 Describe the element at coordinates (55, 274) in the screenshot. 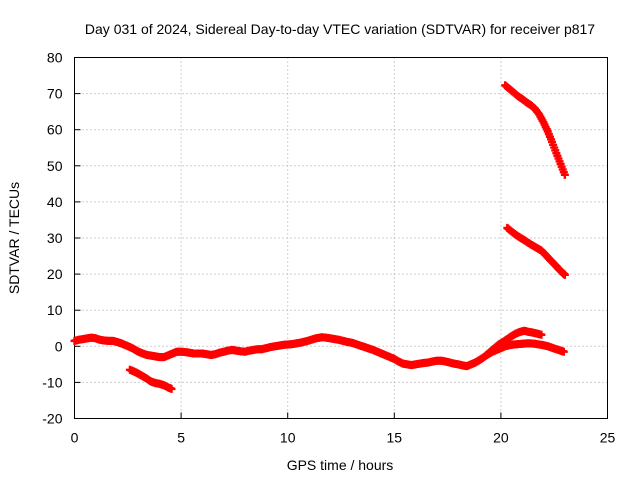

I see `y-tick-label: 20` at that location.